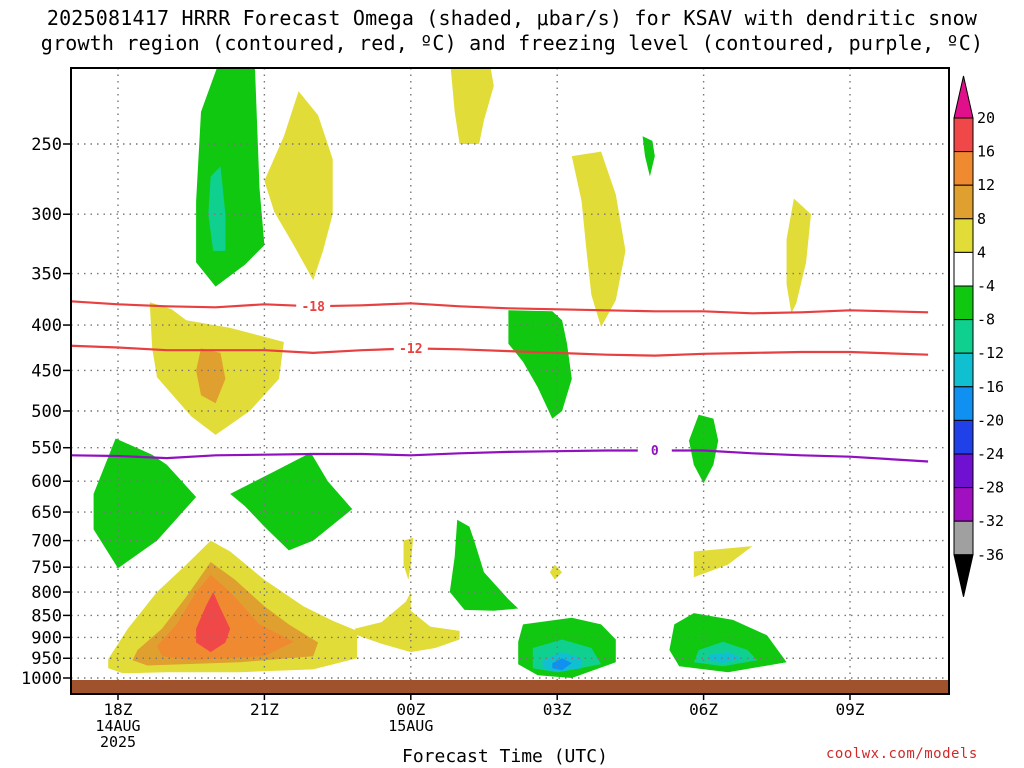 The height and width of the screenshot is (768, 1024). What do you see at coordinates (978, 336) in the screenshot?
I see `colorbar: 20 16 12 8 4 -4 -8 -12 -16 -20 -24 -28 -32 -36` at bounding box center [978, 336].